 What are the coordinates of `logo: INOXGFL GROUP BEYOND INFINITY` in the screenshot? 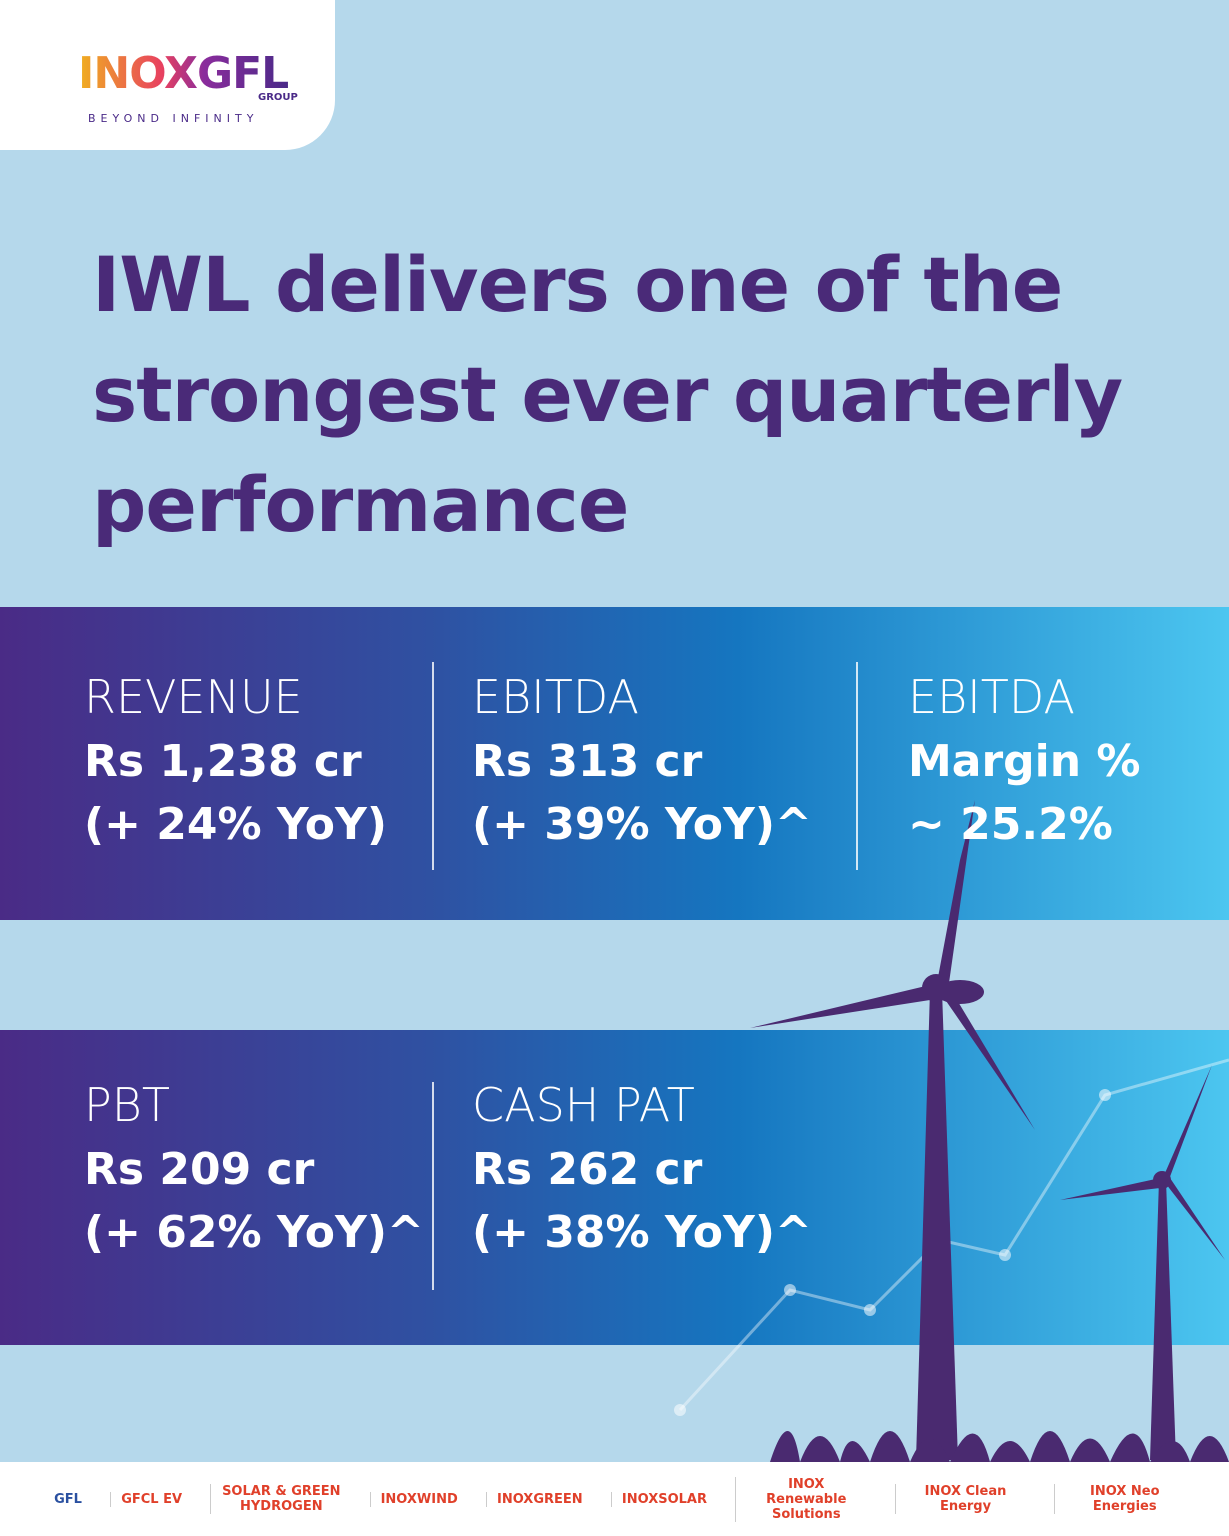 It's located at (167, 75).